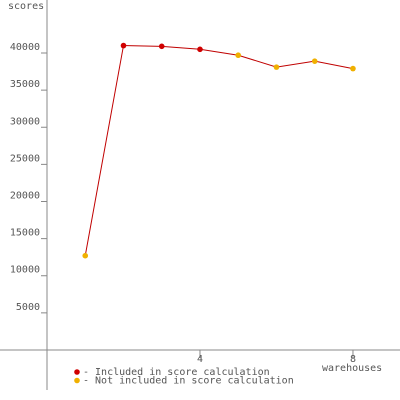 This screenshot has width=400, height=400. I want to click on y-tick-label: 15000, so click(25, 233).